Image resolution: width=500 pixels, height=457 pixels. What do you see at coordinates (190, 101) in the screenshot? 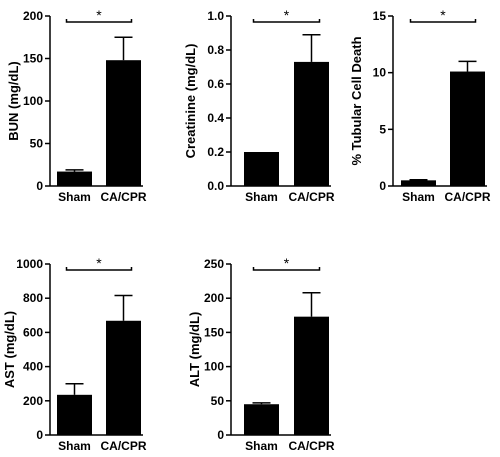
I see `y-axis-title: Creatinine (mg/dL)` at bounding box center [190, 101].